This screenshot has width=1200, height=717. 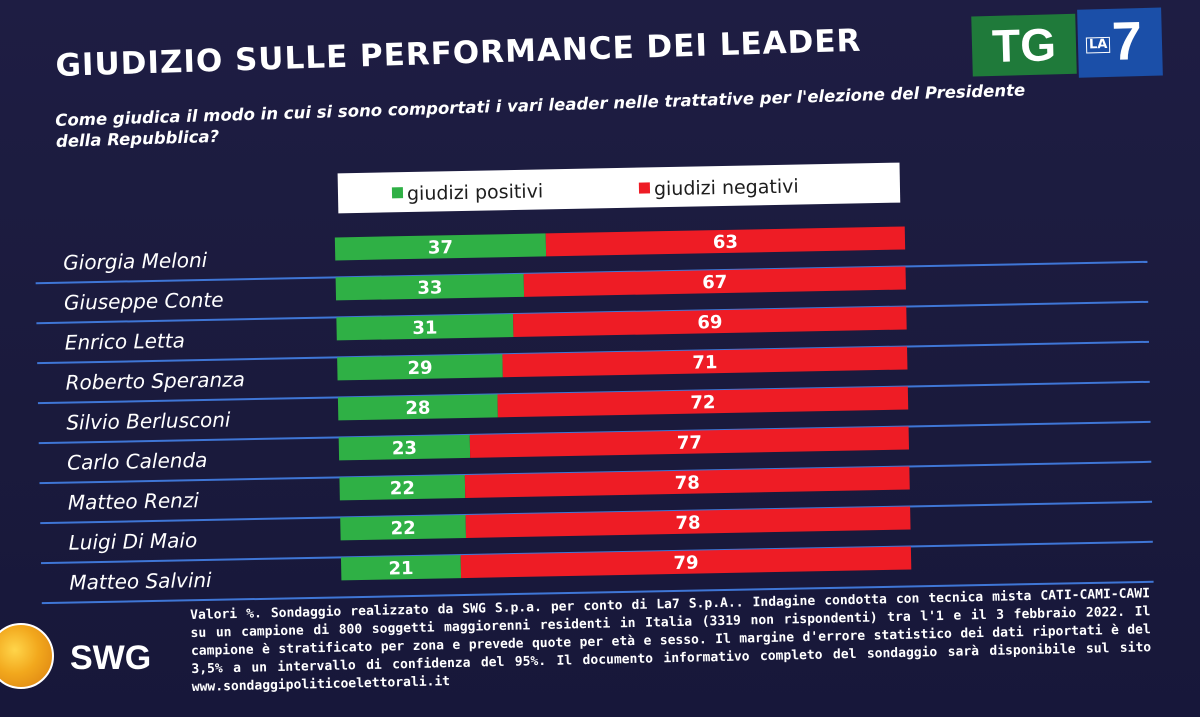 I want to click on data-label-negative: 63, so click(x=725, y=242).